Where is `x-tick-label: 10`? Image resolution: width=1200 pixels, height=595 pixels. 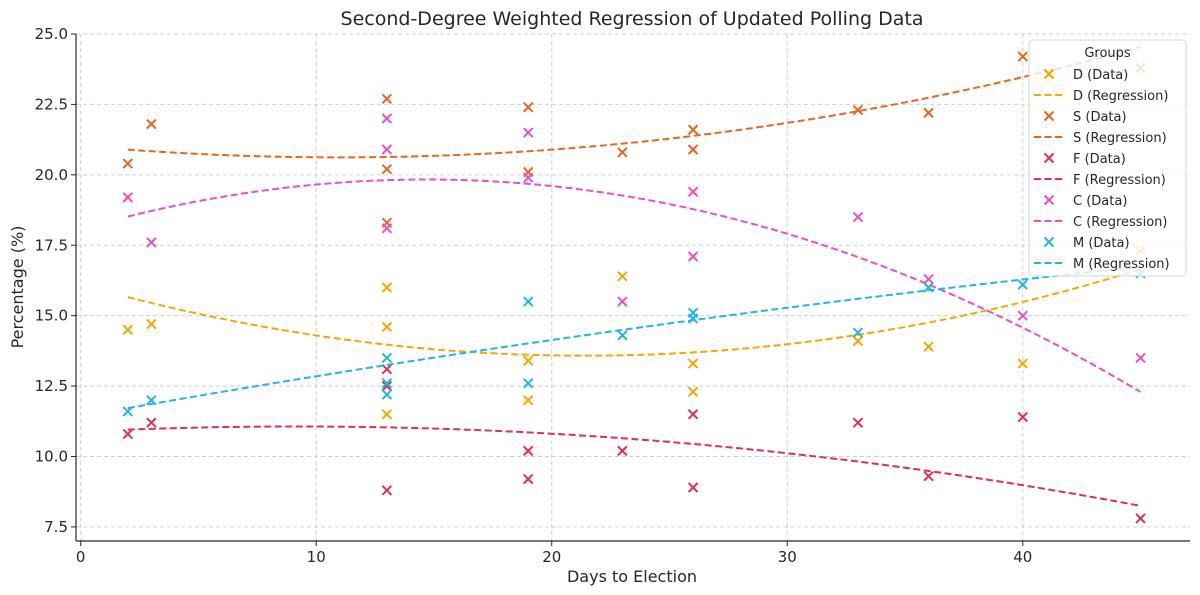 x-tick-label: 10 is located at coordinates (316, 557).